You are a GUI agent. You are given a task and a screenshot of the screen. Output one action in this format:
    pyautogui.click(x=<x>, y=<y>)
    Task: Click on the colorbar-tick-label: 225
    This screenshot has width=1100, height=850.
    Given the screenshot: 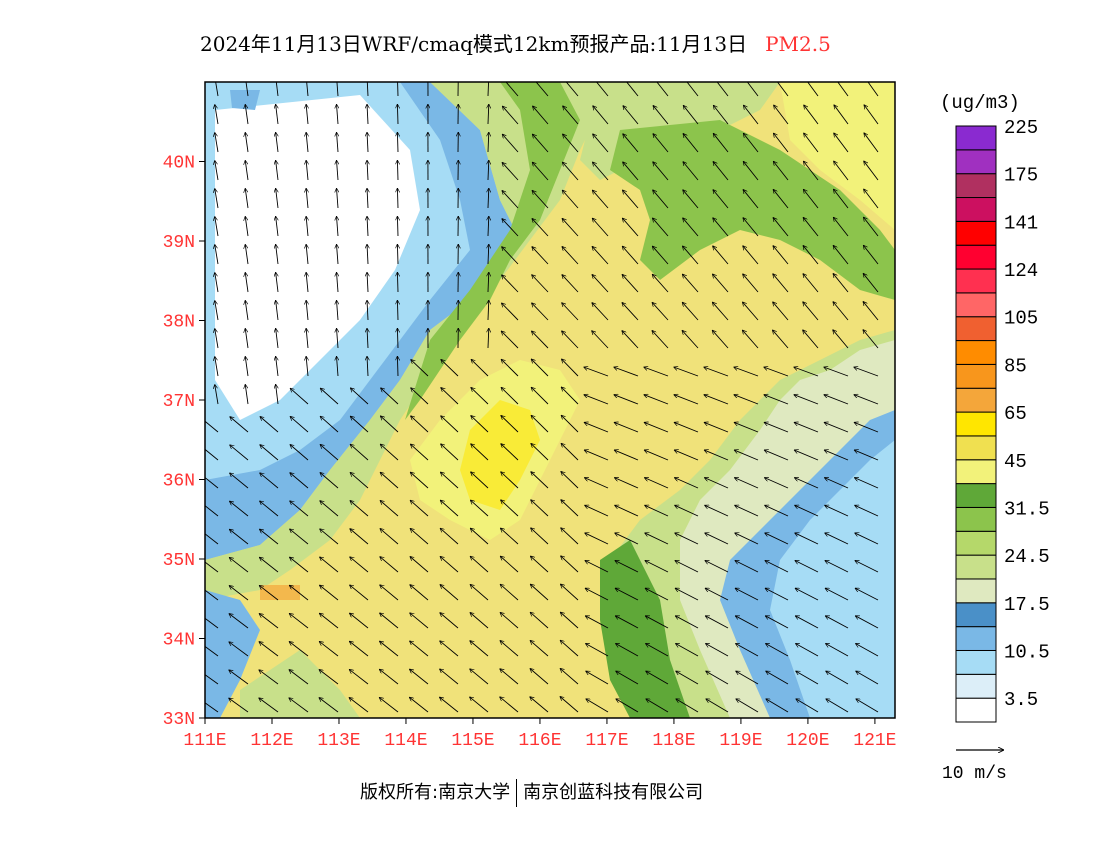 What is the action you would take?
    pyautogui.click(x=1021, y=128)
    